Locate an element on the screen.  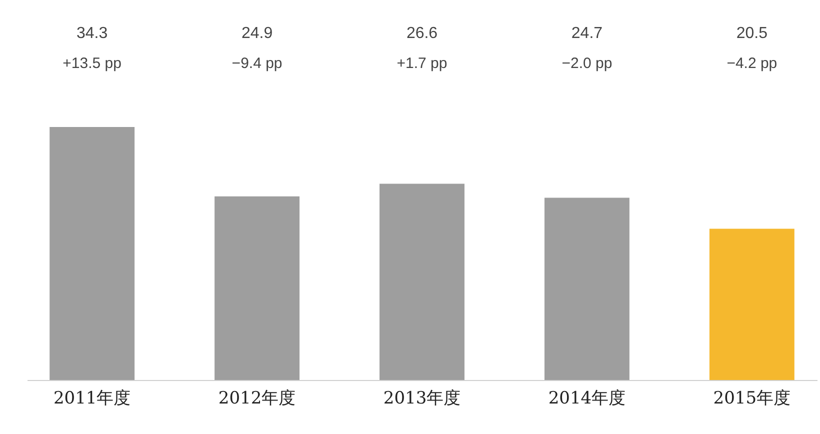
x-tick-label: 2011年度 is located at coordinates (92, 398).